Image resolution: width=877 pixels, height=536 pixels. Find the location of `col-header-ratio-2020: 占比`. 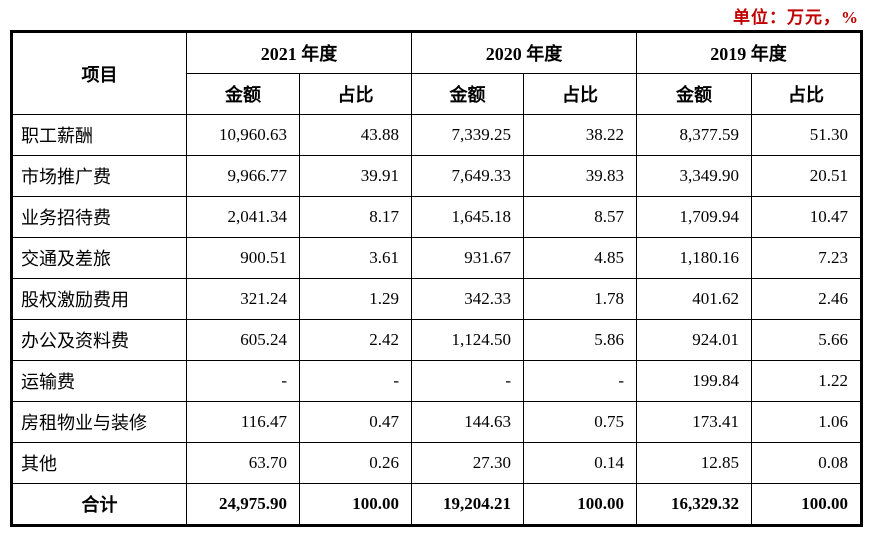

col-header-ratio-2020: 占比 is located at coordinates (580, 94).